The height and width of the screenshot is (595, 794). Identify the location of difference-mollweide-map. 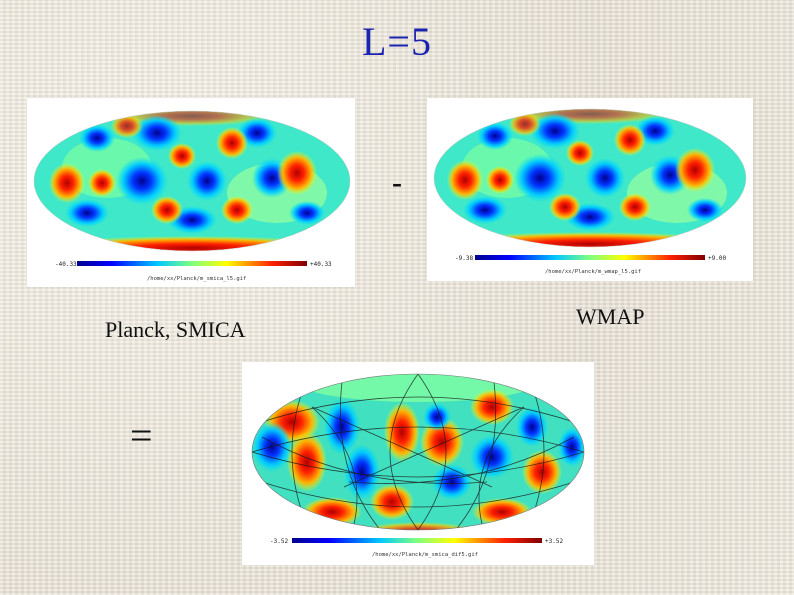
(418, 458).